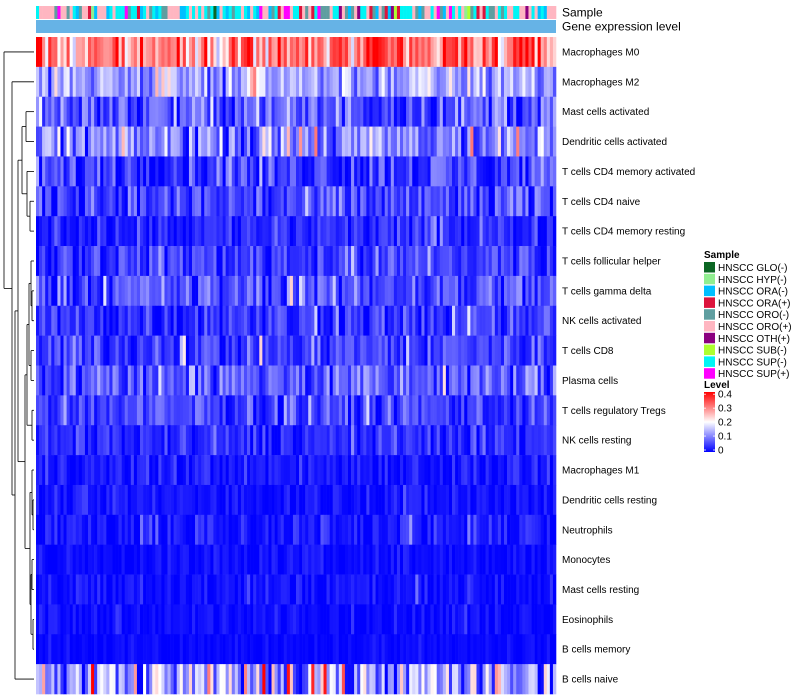  What do you see at coordinates (614, 411) in the screenshot?
I see `row-label: T cells regulatory Tregs` at bounding box center [614, 411].